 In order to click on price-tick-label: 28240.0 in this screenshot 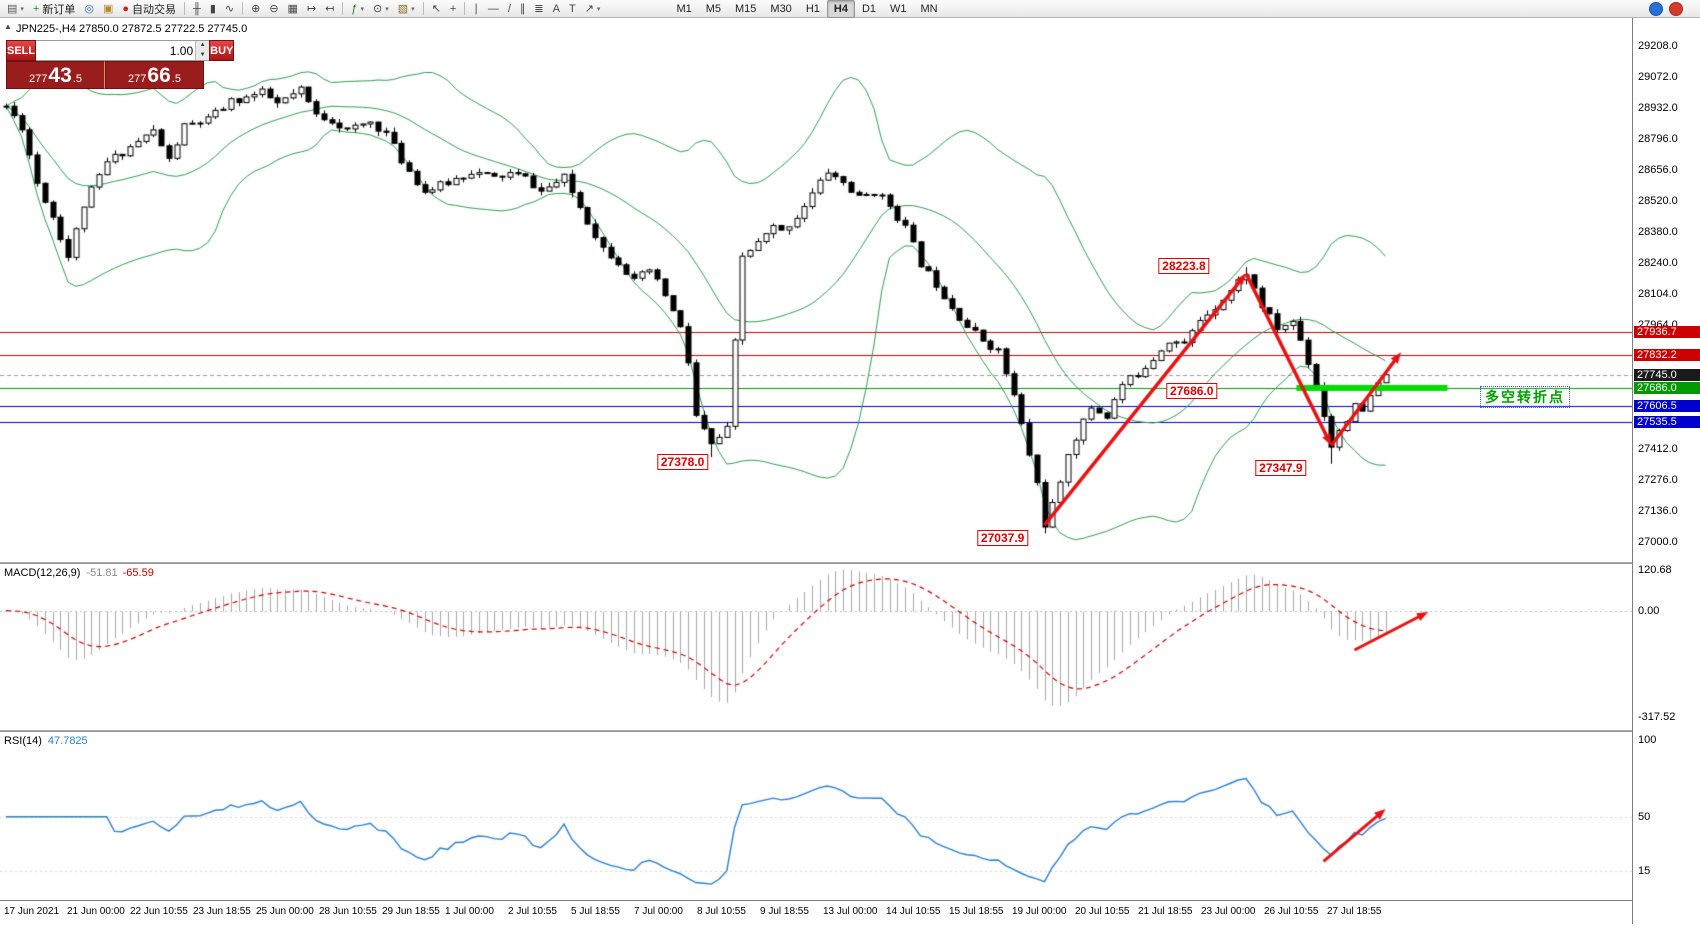, I will do `click(1658, 263)`.